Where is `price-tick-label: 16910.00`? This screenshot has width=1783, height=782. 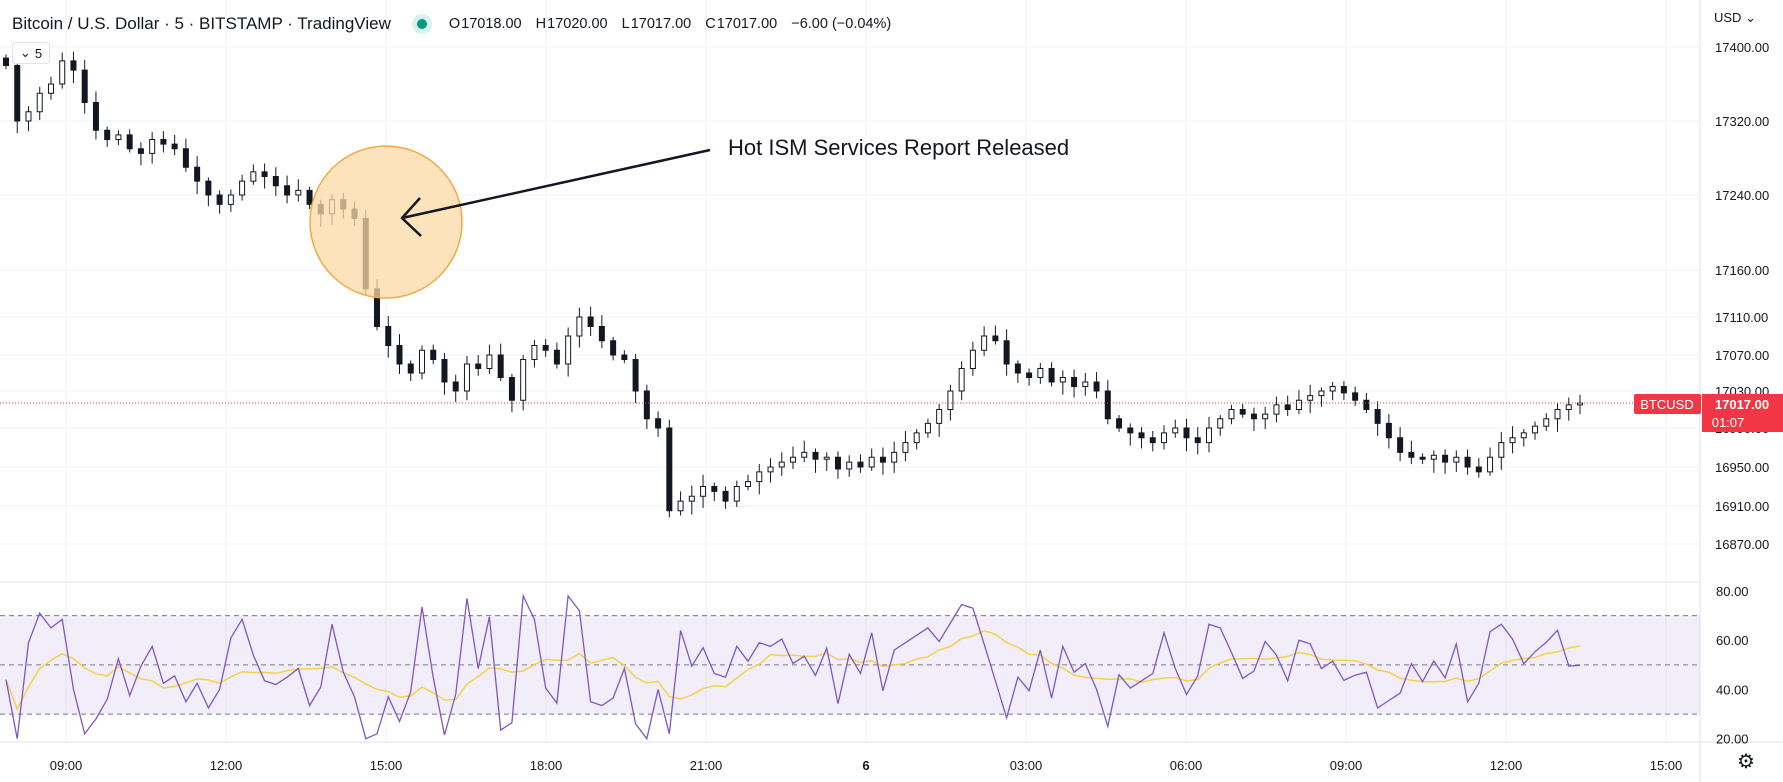
price-tick-label: 16910.00 is located at coordinates (1742, 506).